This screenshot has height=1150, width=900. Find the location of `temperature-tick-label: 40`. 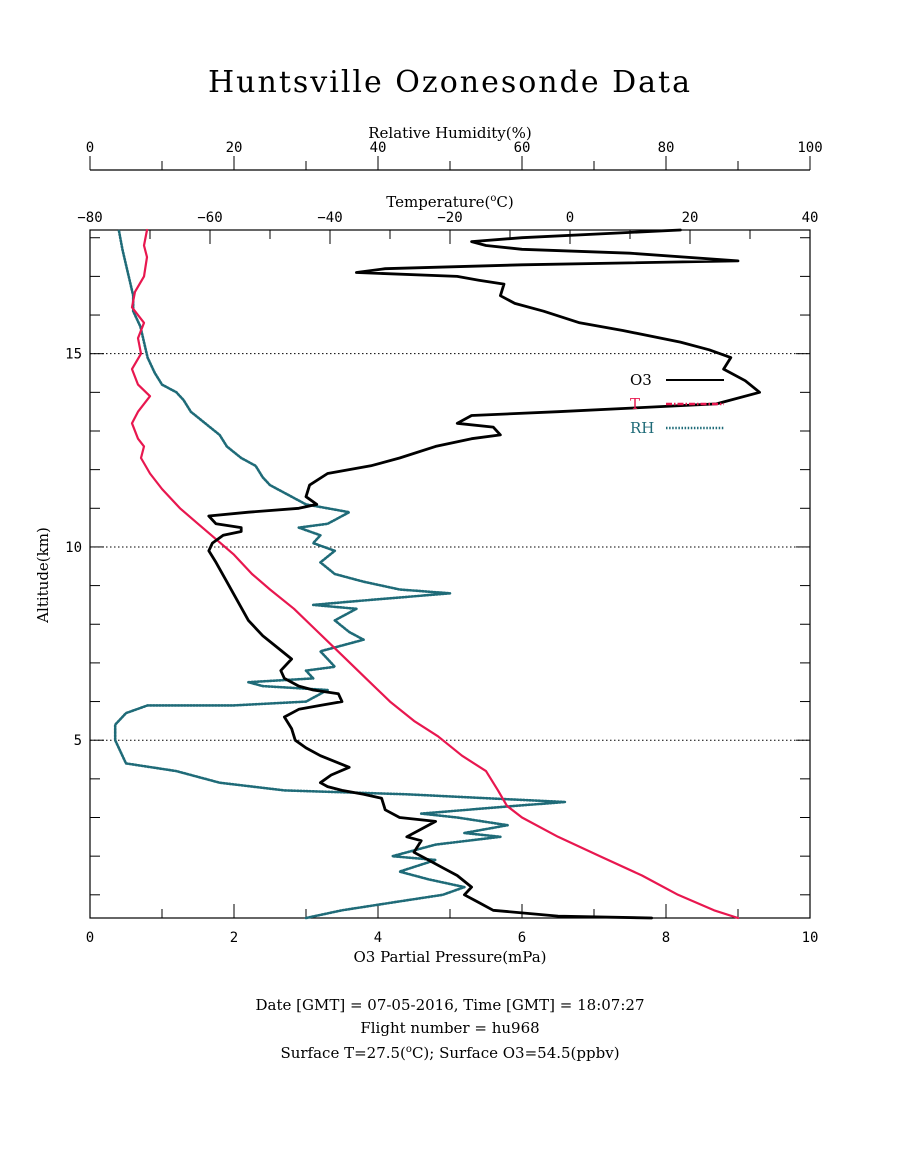

temperature-tick-label: 40 is located at coordinates (810, 218).